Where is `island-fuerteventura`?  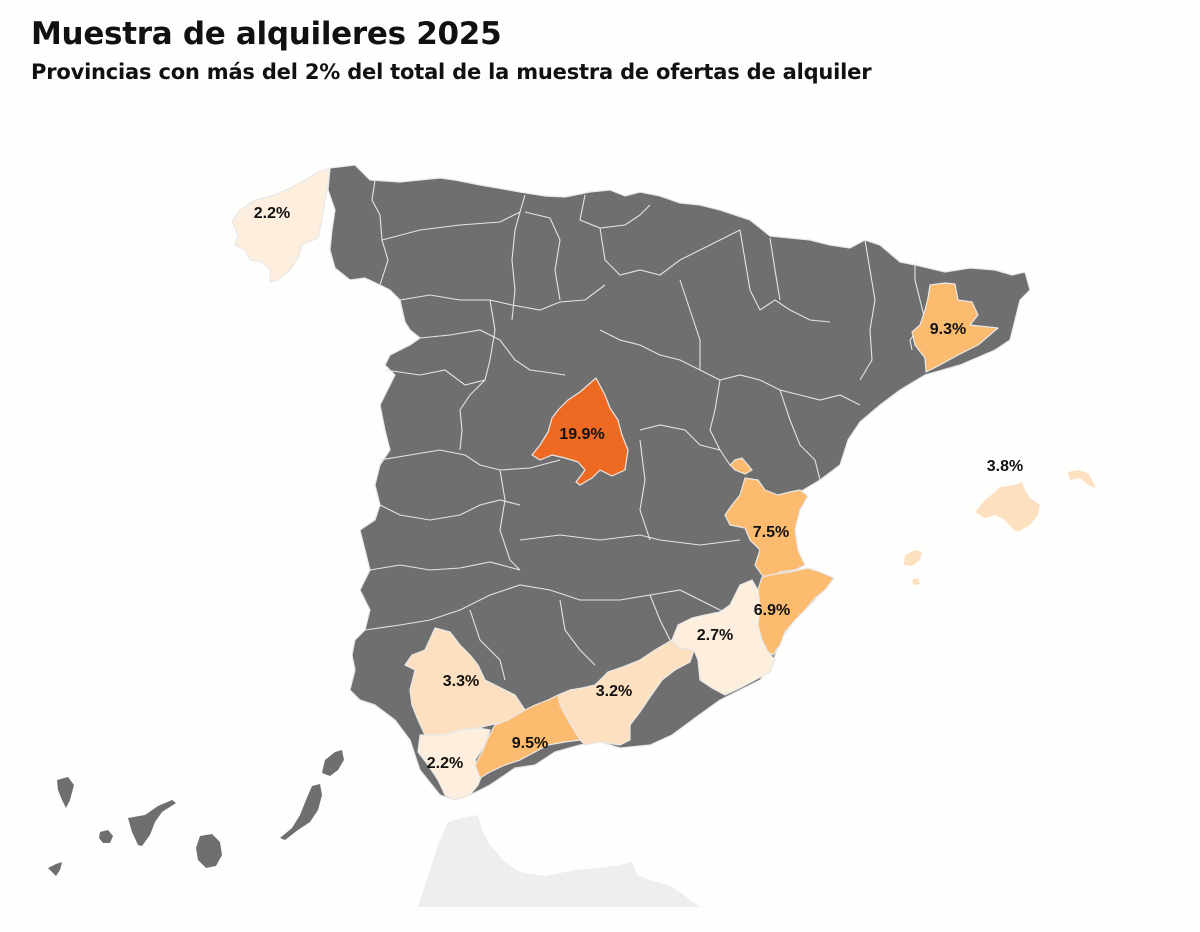 island-fuerteventura is located at coordinates (301, 812).